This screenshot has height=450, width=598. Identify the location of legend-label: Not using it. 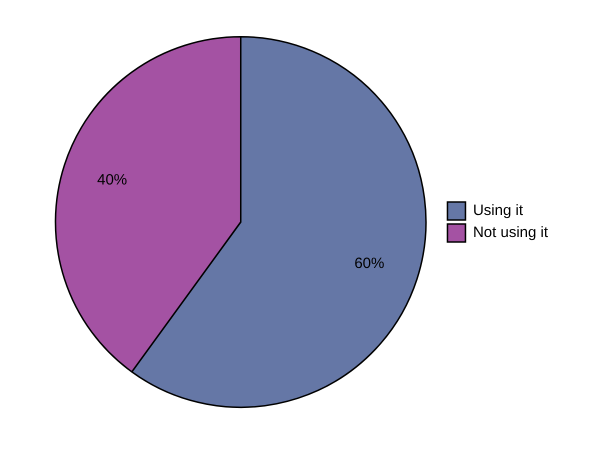
(510, 233).